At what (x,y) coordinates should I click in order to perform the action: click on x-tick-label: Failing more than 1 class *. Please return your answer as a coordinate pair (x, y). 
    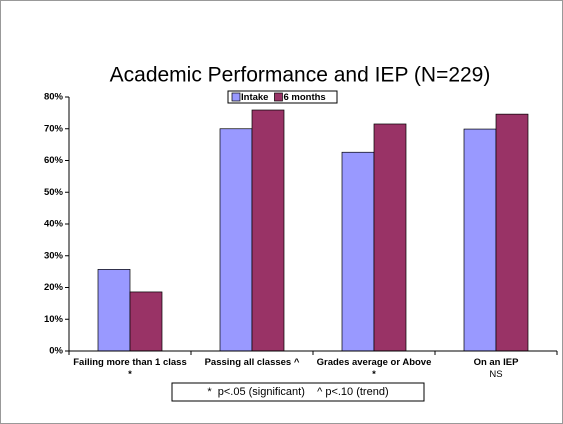
    Looking at the image, I should click on (130, 368).